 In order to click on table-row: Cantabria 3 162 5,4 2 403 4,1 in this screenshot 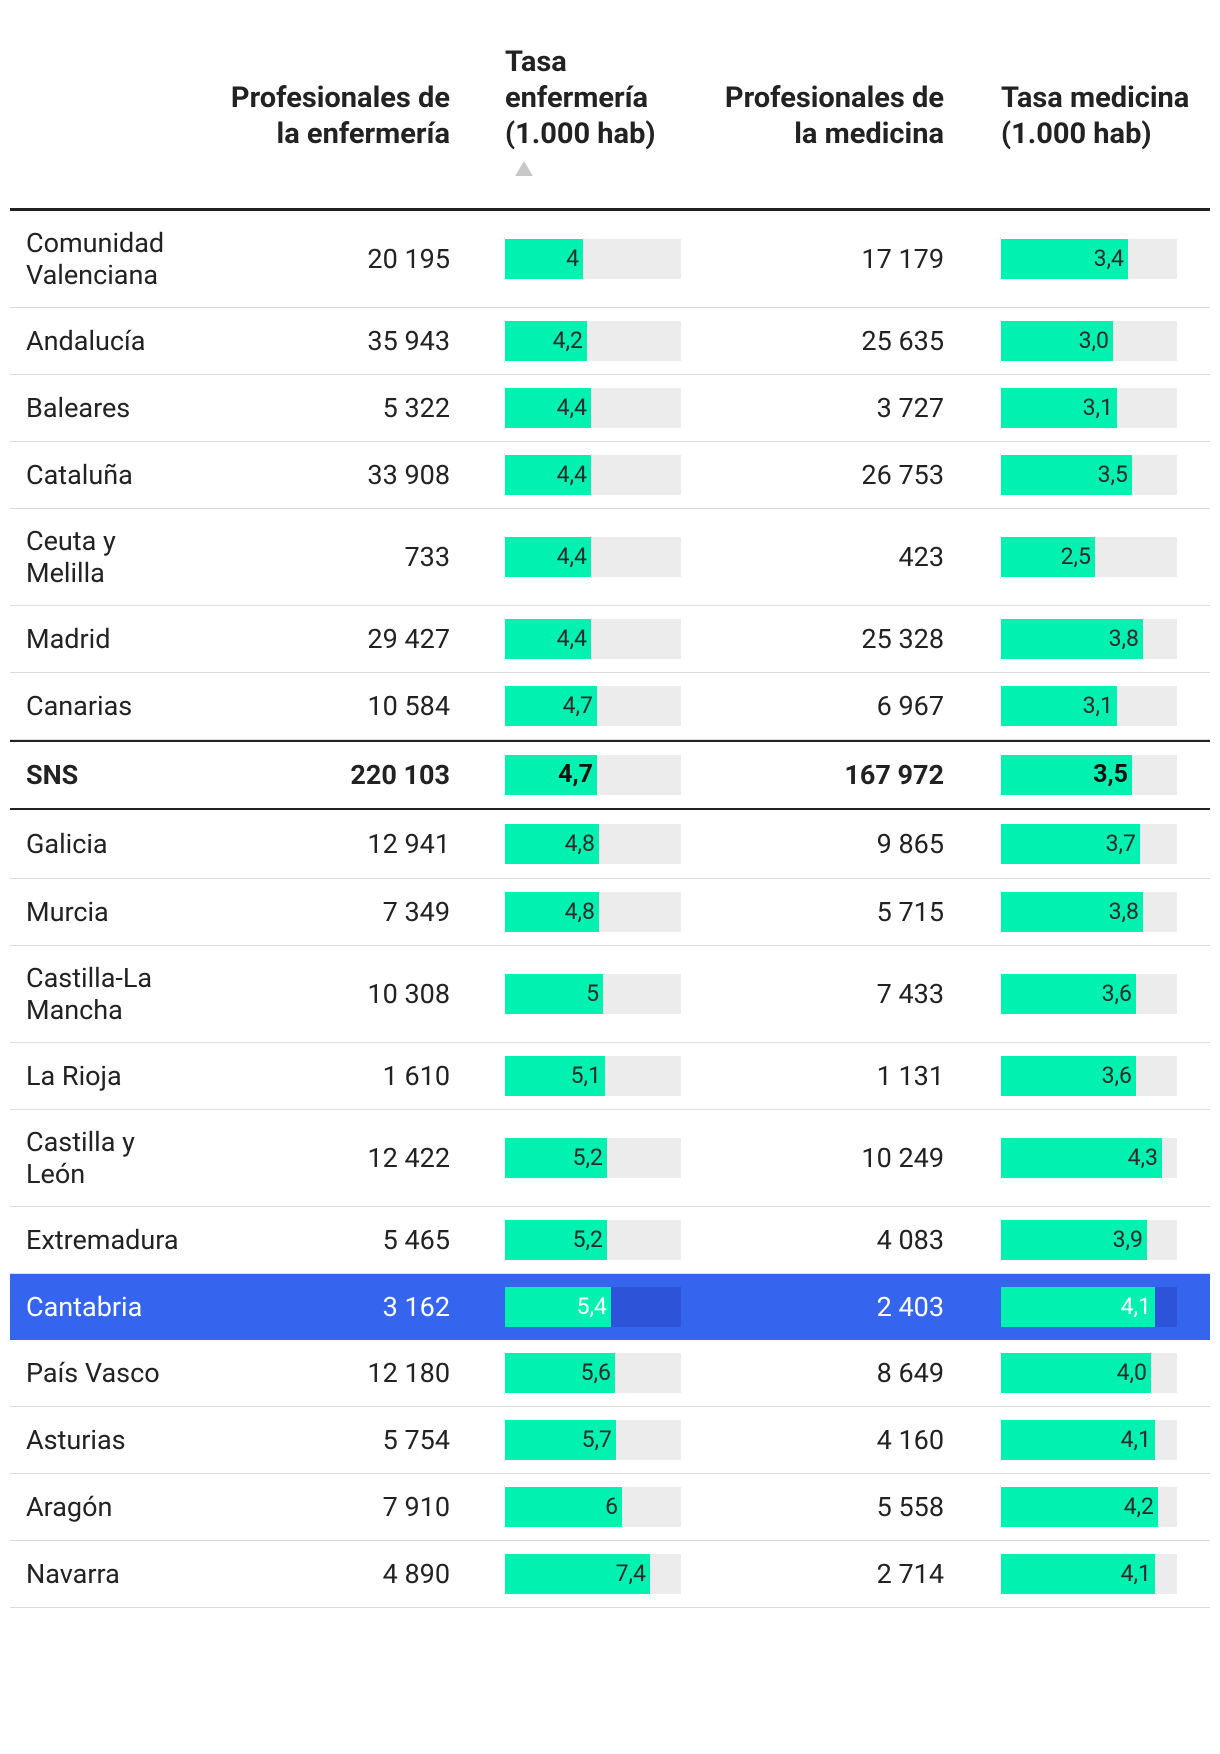, I will do `click(610, 1307)`.